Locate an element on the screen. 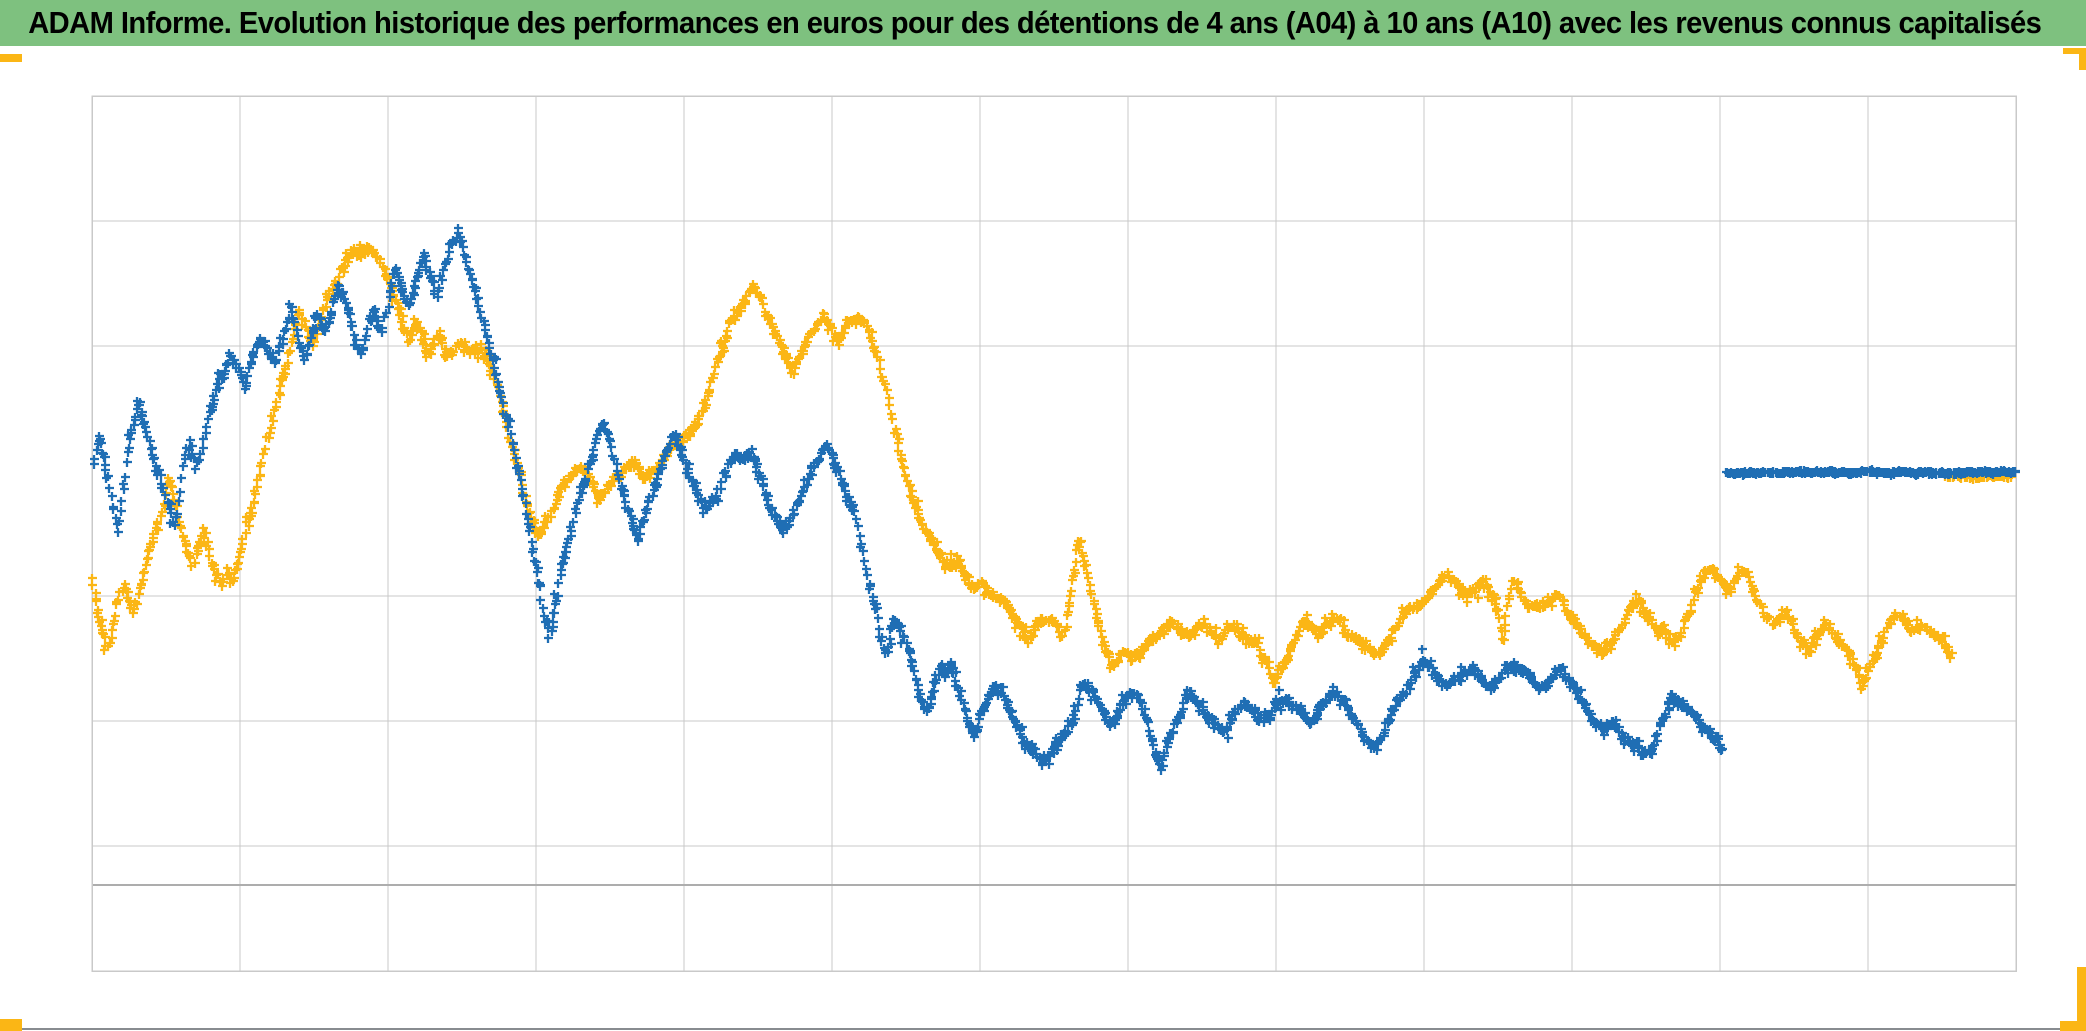  corner-accent-bottom-right-horizontal is located at coordinates (2073, 1026).